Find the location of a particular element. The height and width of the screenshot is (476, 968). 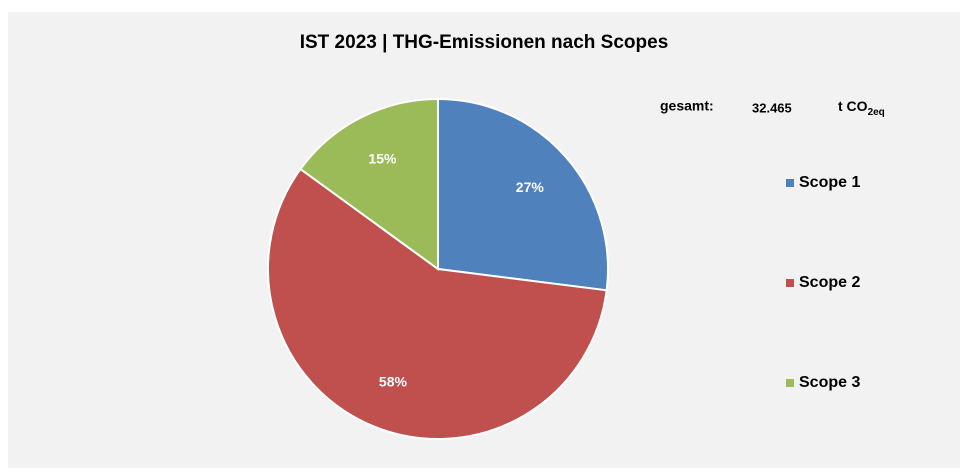

data-label: 27% is located at coordinates (530, 187).